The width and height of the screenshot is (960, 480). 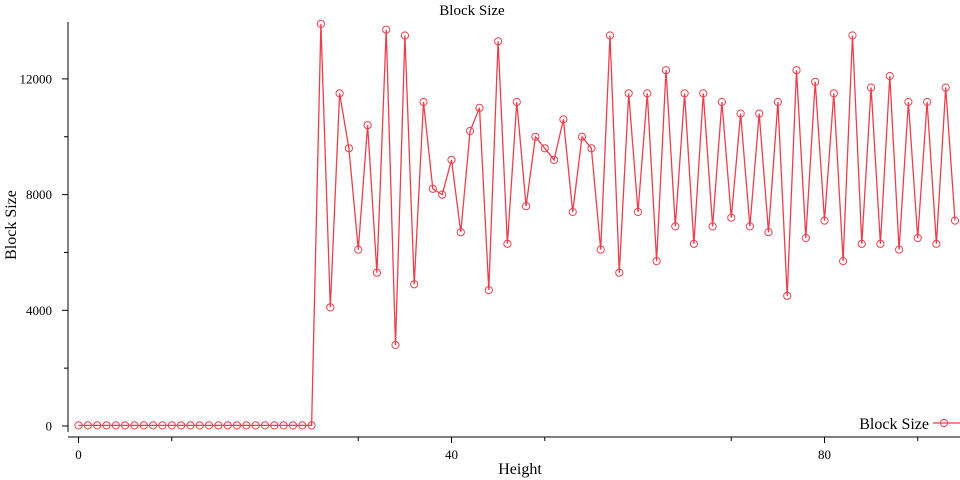 I want to click on y-tick-label: 0, so click(x=49, y=426).